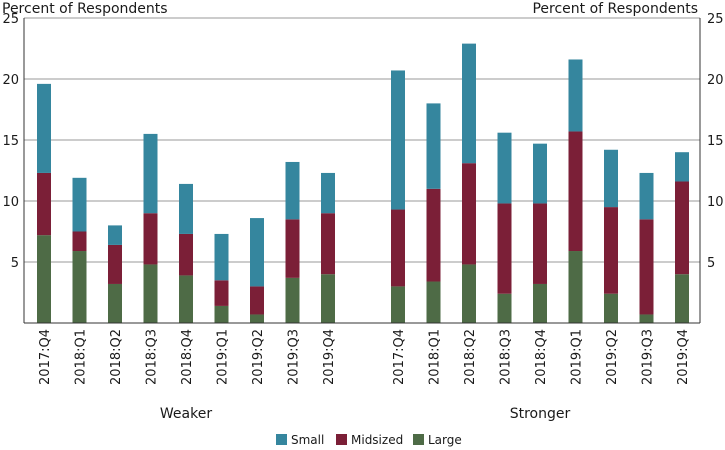  I want to click on y-tick-label-right: 25, so click(715, 19).